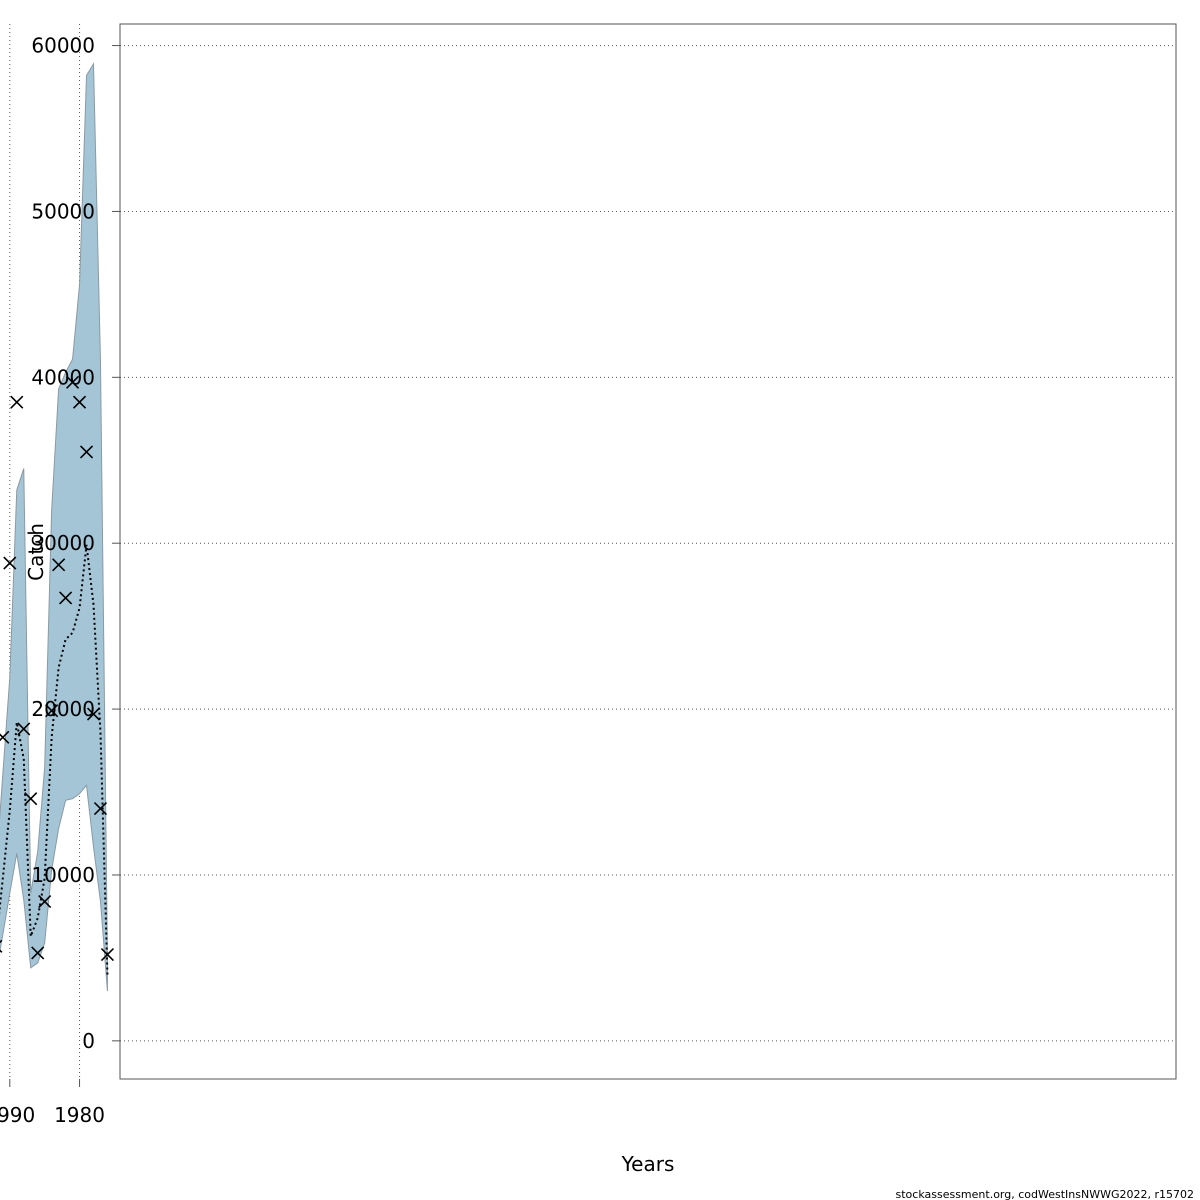  What do you see at coordinates (63, 543) in the screenshot?
I see `y-tick-label: 30000` at bounding box center [63, 543].